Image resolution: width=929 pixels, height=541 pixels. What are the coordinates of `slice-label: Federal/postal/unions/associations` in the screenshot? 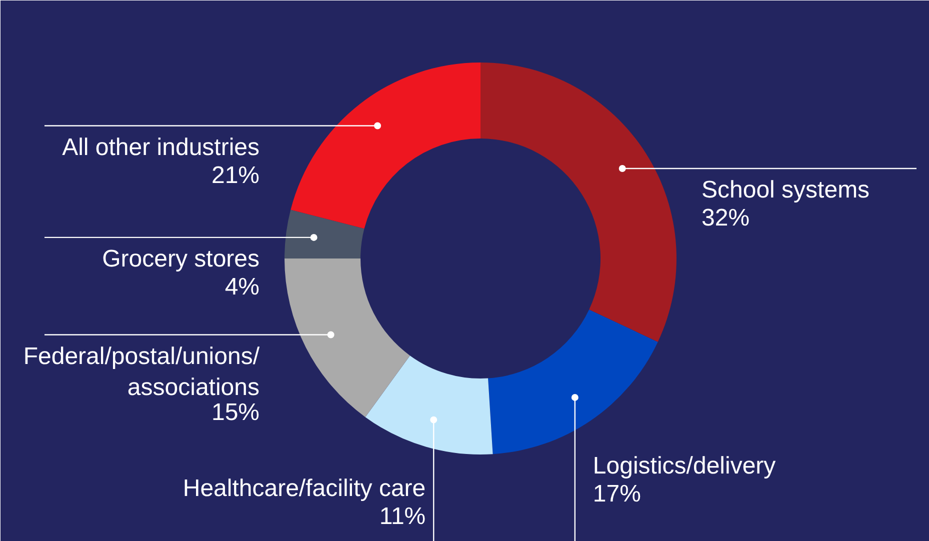 It's located at (141, 371).